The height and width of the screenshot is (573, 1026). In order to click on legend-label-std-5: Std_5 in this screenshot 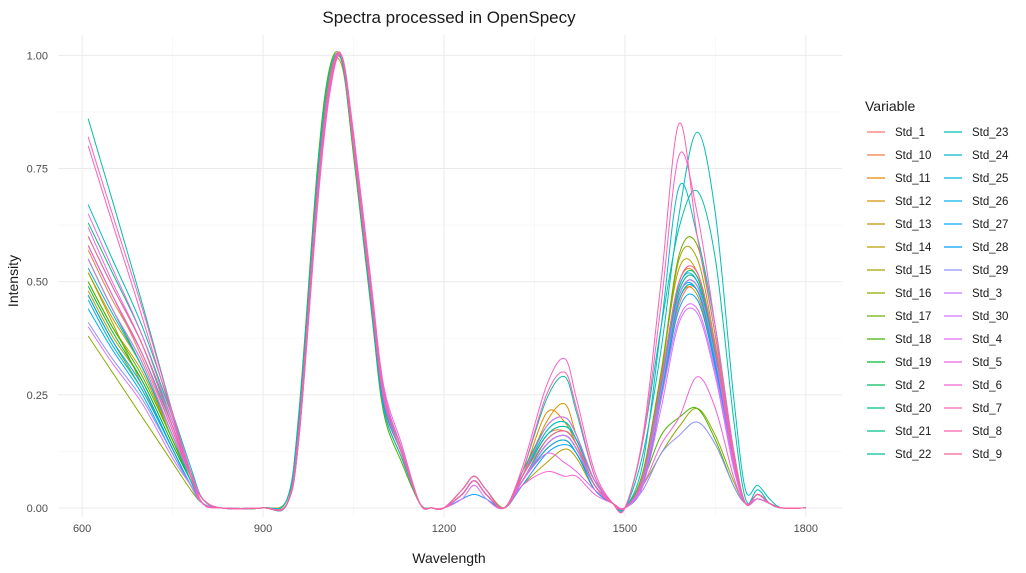, I will do `click(987, 363)`.